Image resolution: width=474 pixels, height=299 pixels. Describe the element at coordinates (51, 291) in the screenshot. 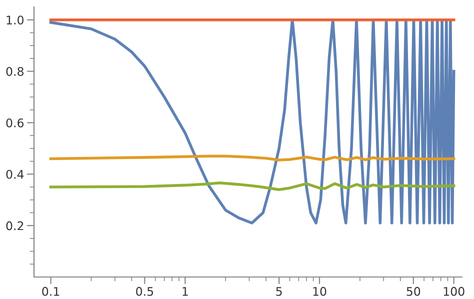

I see `x-tick-label: 0.1` at that location.